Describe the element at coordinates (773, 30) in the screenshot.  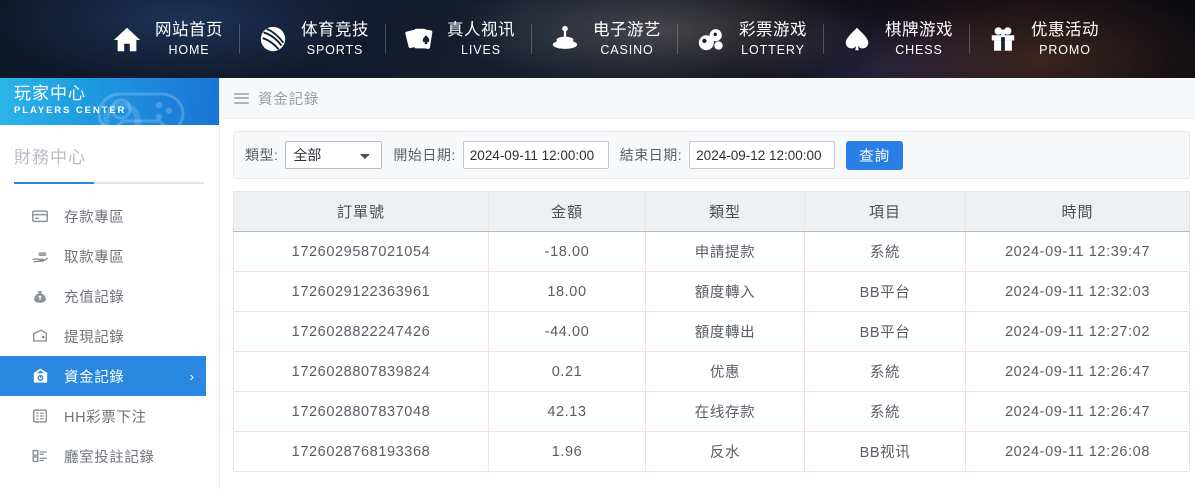
I see `nav-item-label-cn: 彩票游戏` at that location.